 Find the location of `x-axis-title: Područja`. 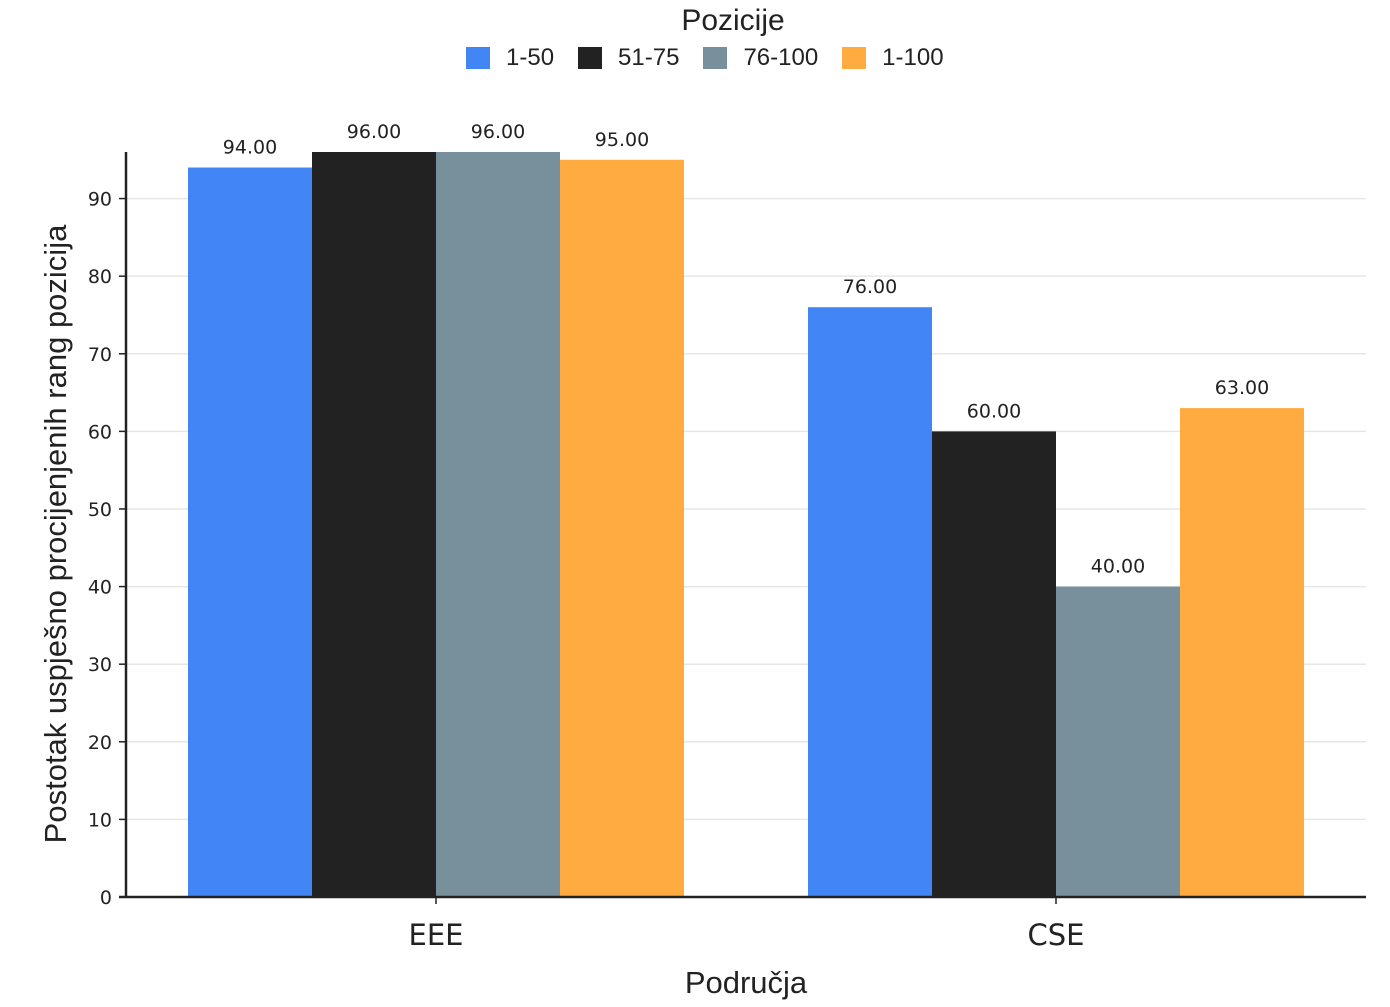

x-axis-title: Područja is located at coordinates (746, 982).